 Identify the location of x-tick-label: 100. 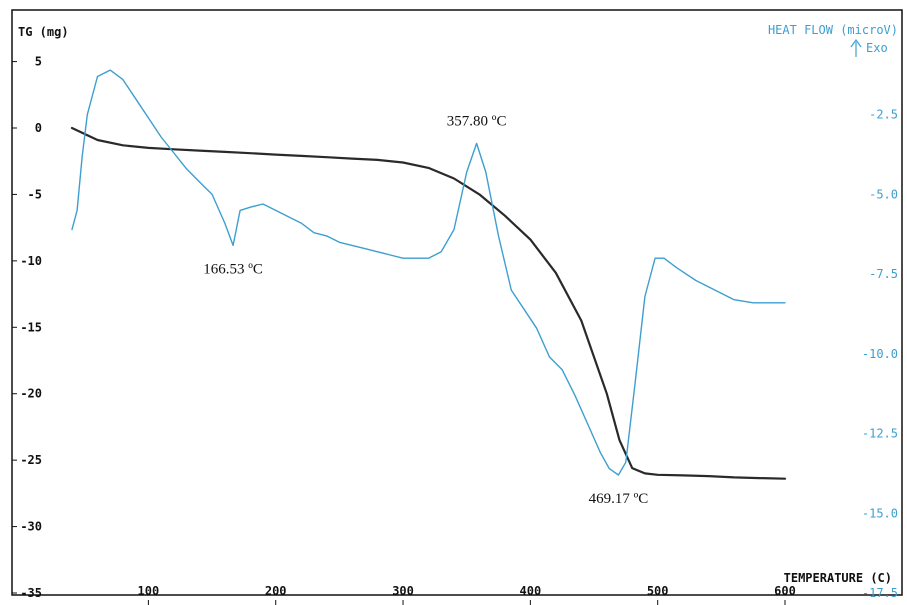
(149, 591).